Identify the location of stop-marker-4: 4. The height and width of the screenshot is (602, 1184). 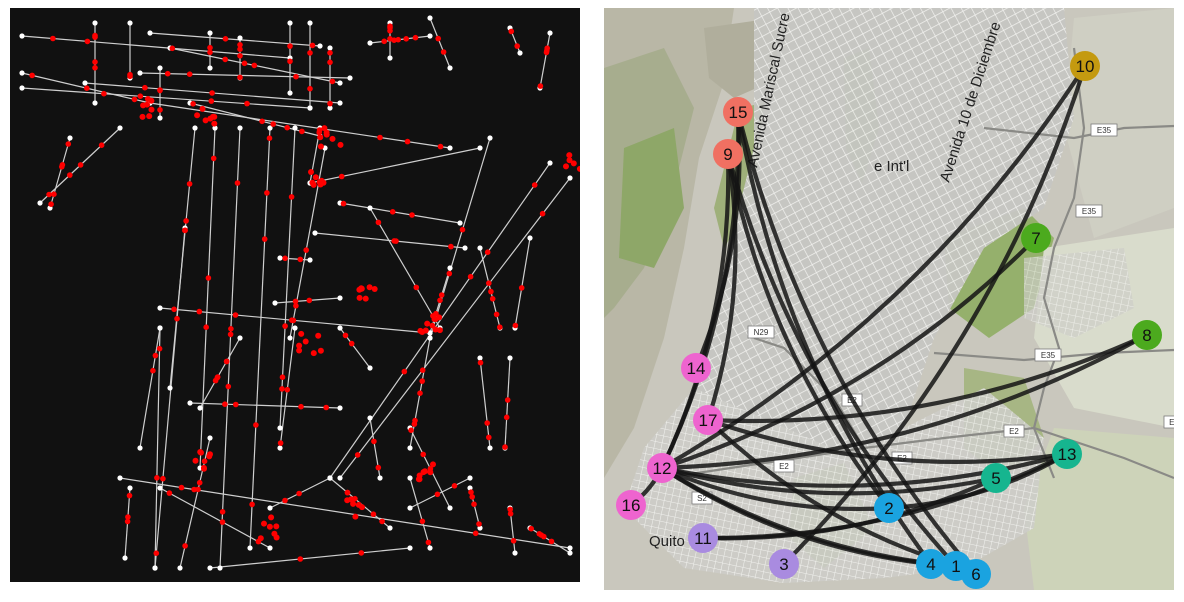
(931, 564).